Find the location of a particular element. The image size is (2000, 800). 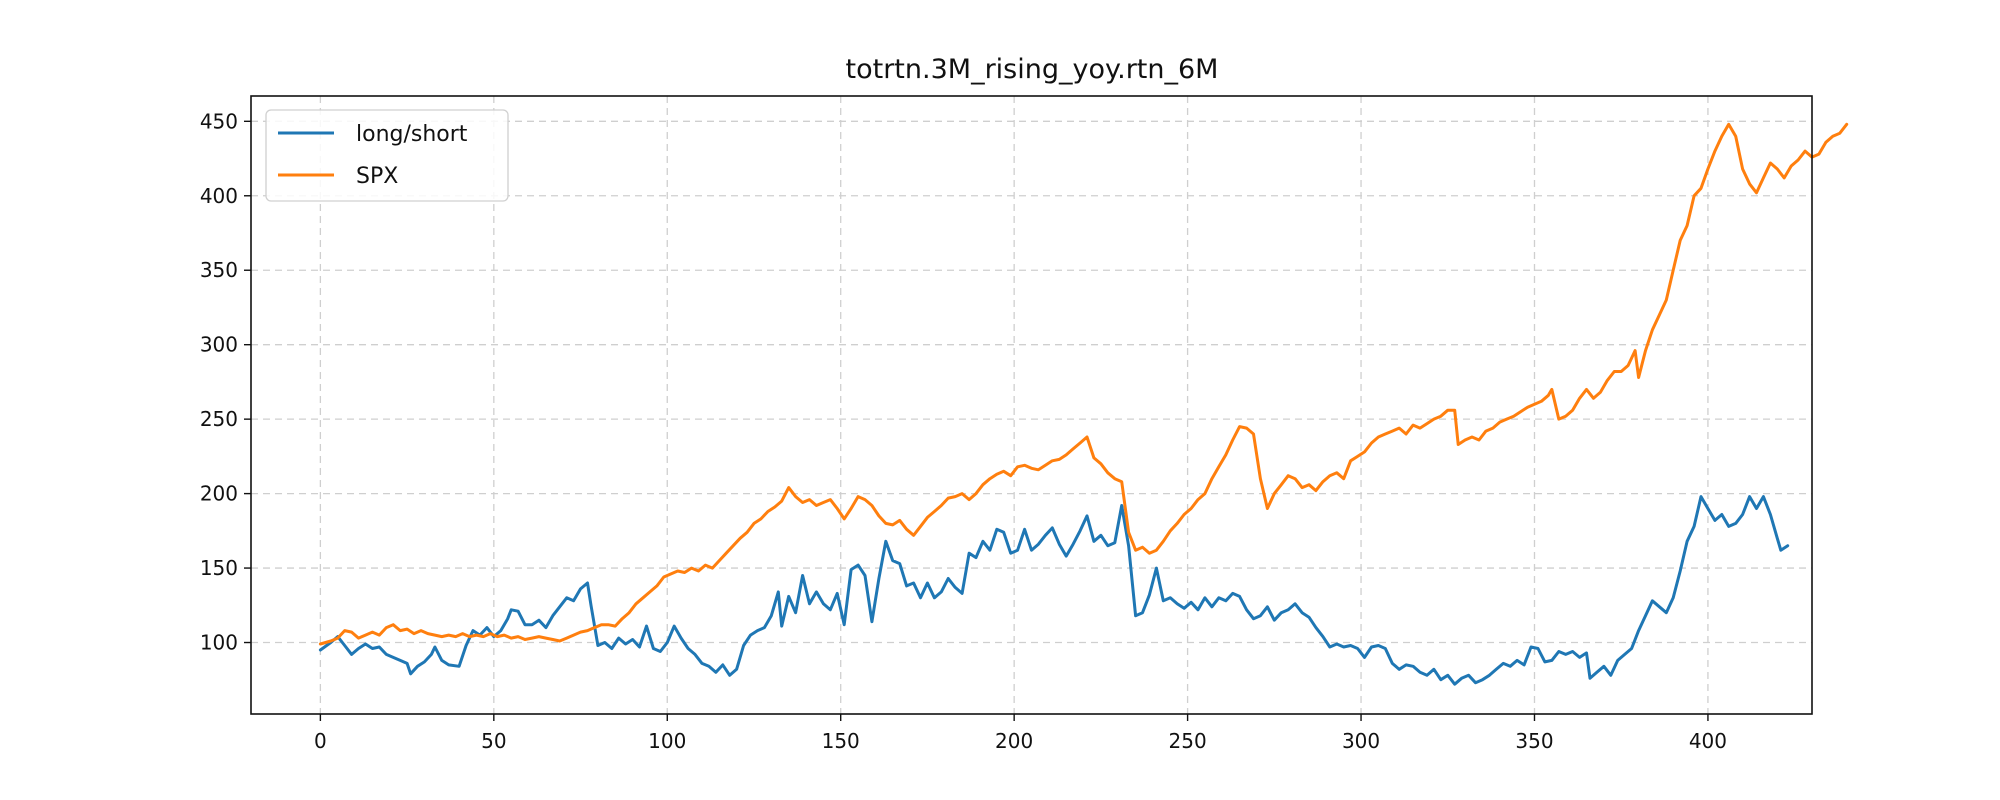

x-tick-label: 350 is located at coordinates (1534, 741).